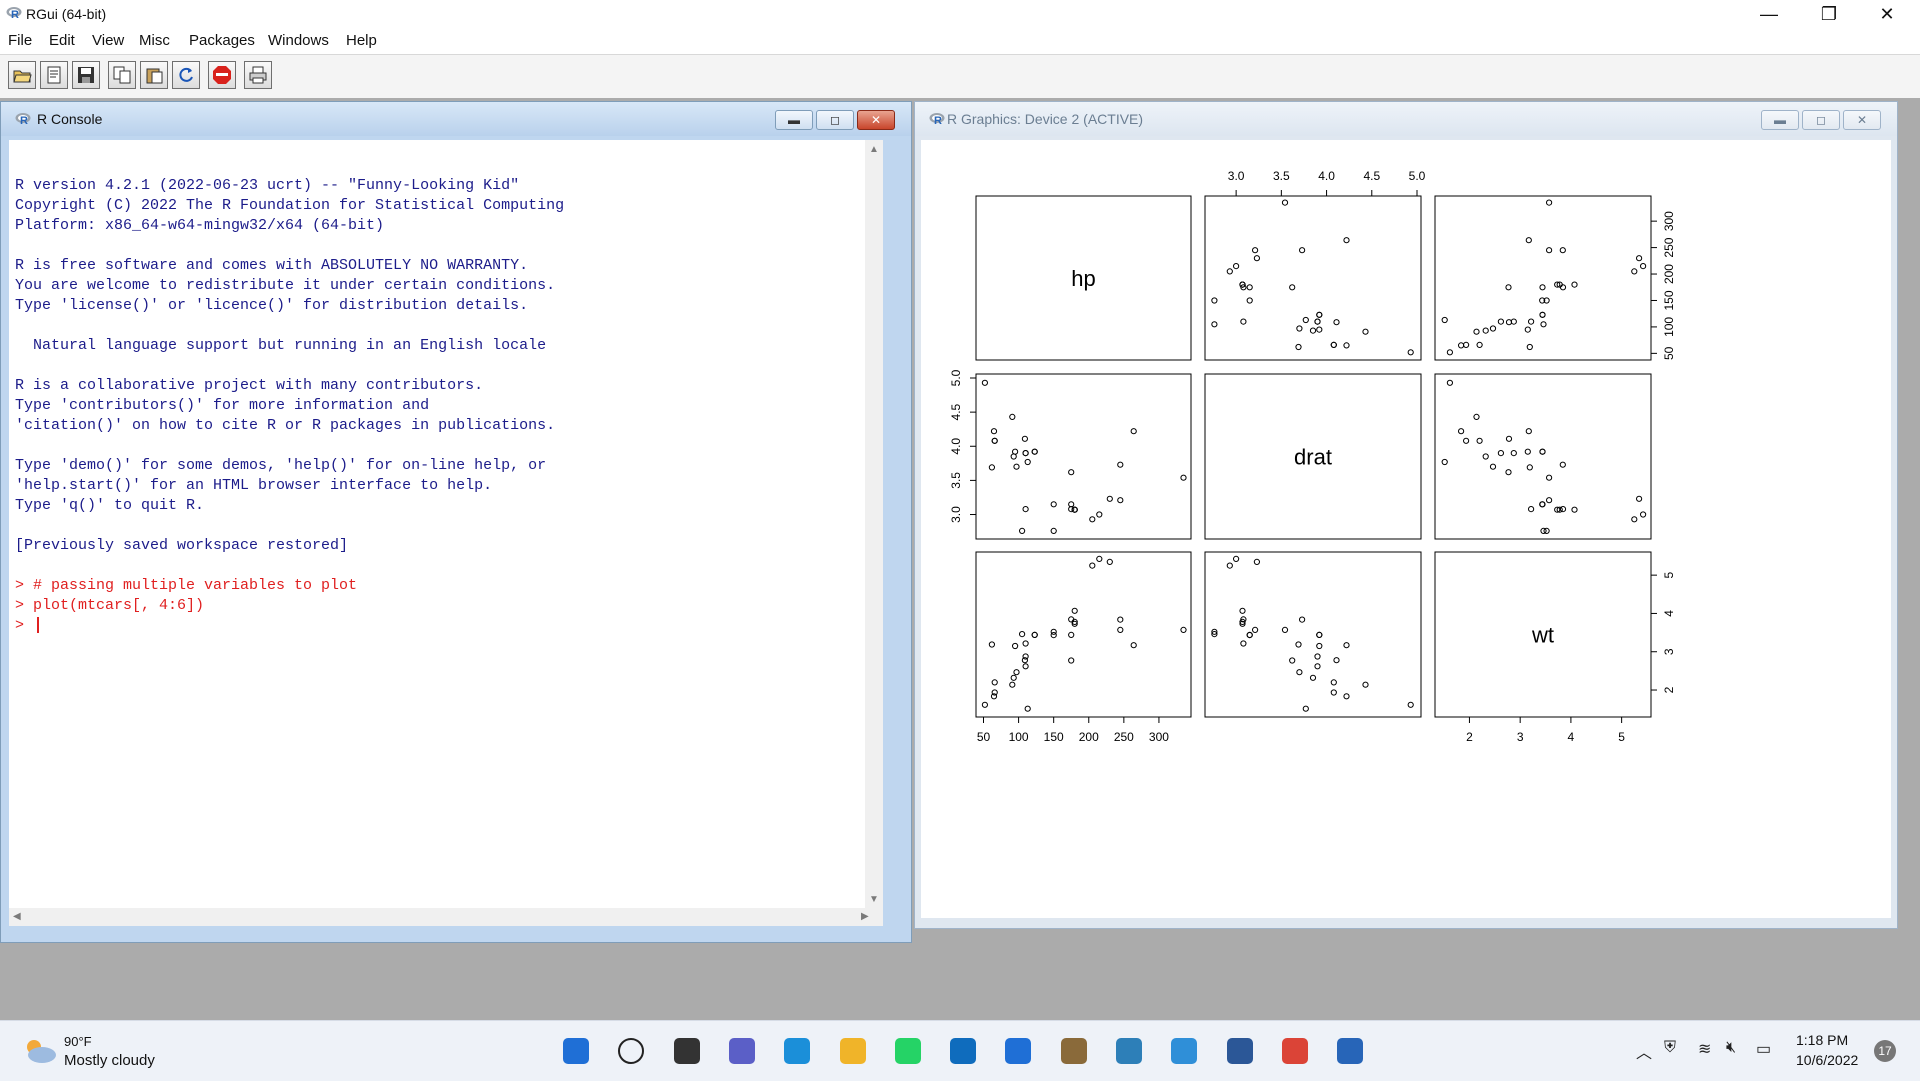 The height and width of the screenshot is (1081, 1920). Describe the element at coordinates (853, 1051) in the screenshot. I see `file-explorer-icon` at that location.